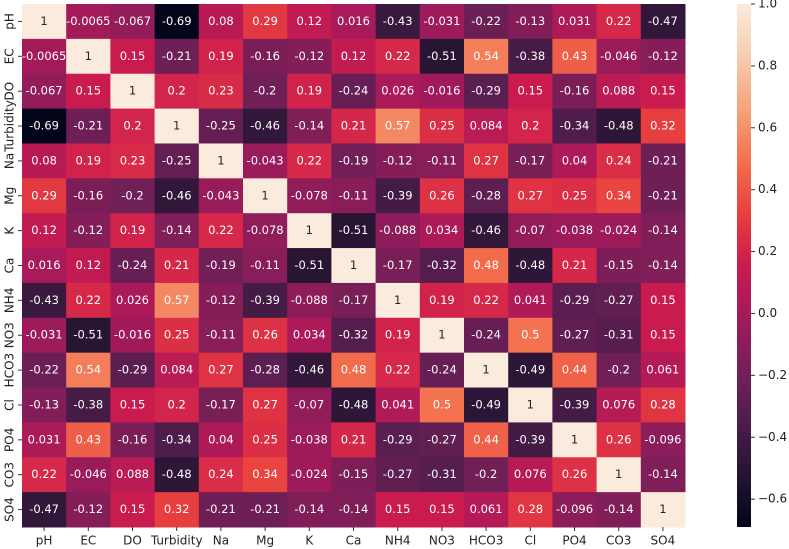  What do you see at coordinates (662, 370) in the screenshot?
I see `cell-label: 0.061` at bounding box center [662, 370].